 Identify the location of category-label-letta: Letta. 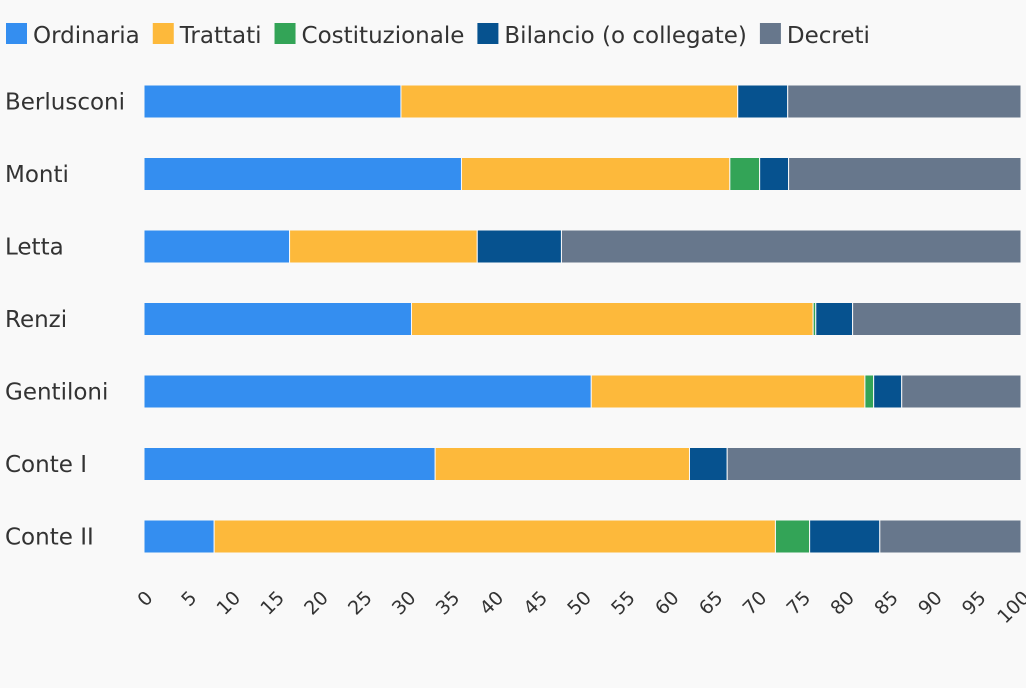
(34, 248).